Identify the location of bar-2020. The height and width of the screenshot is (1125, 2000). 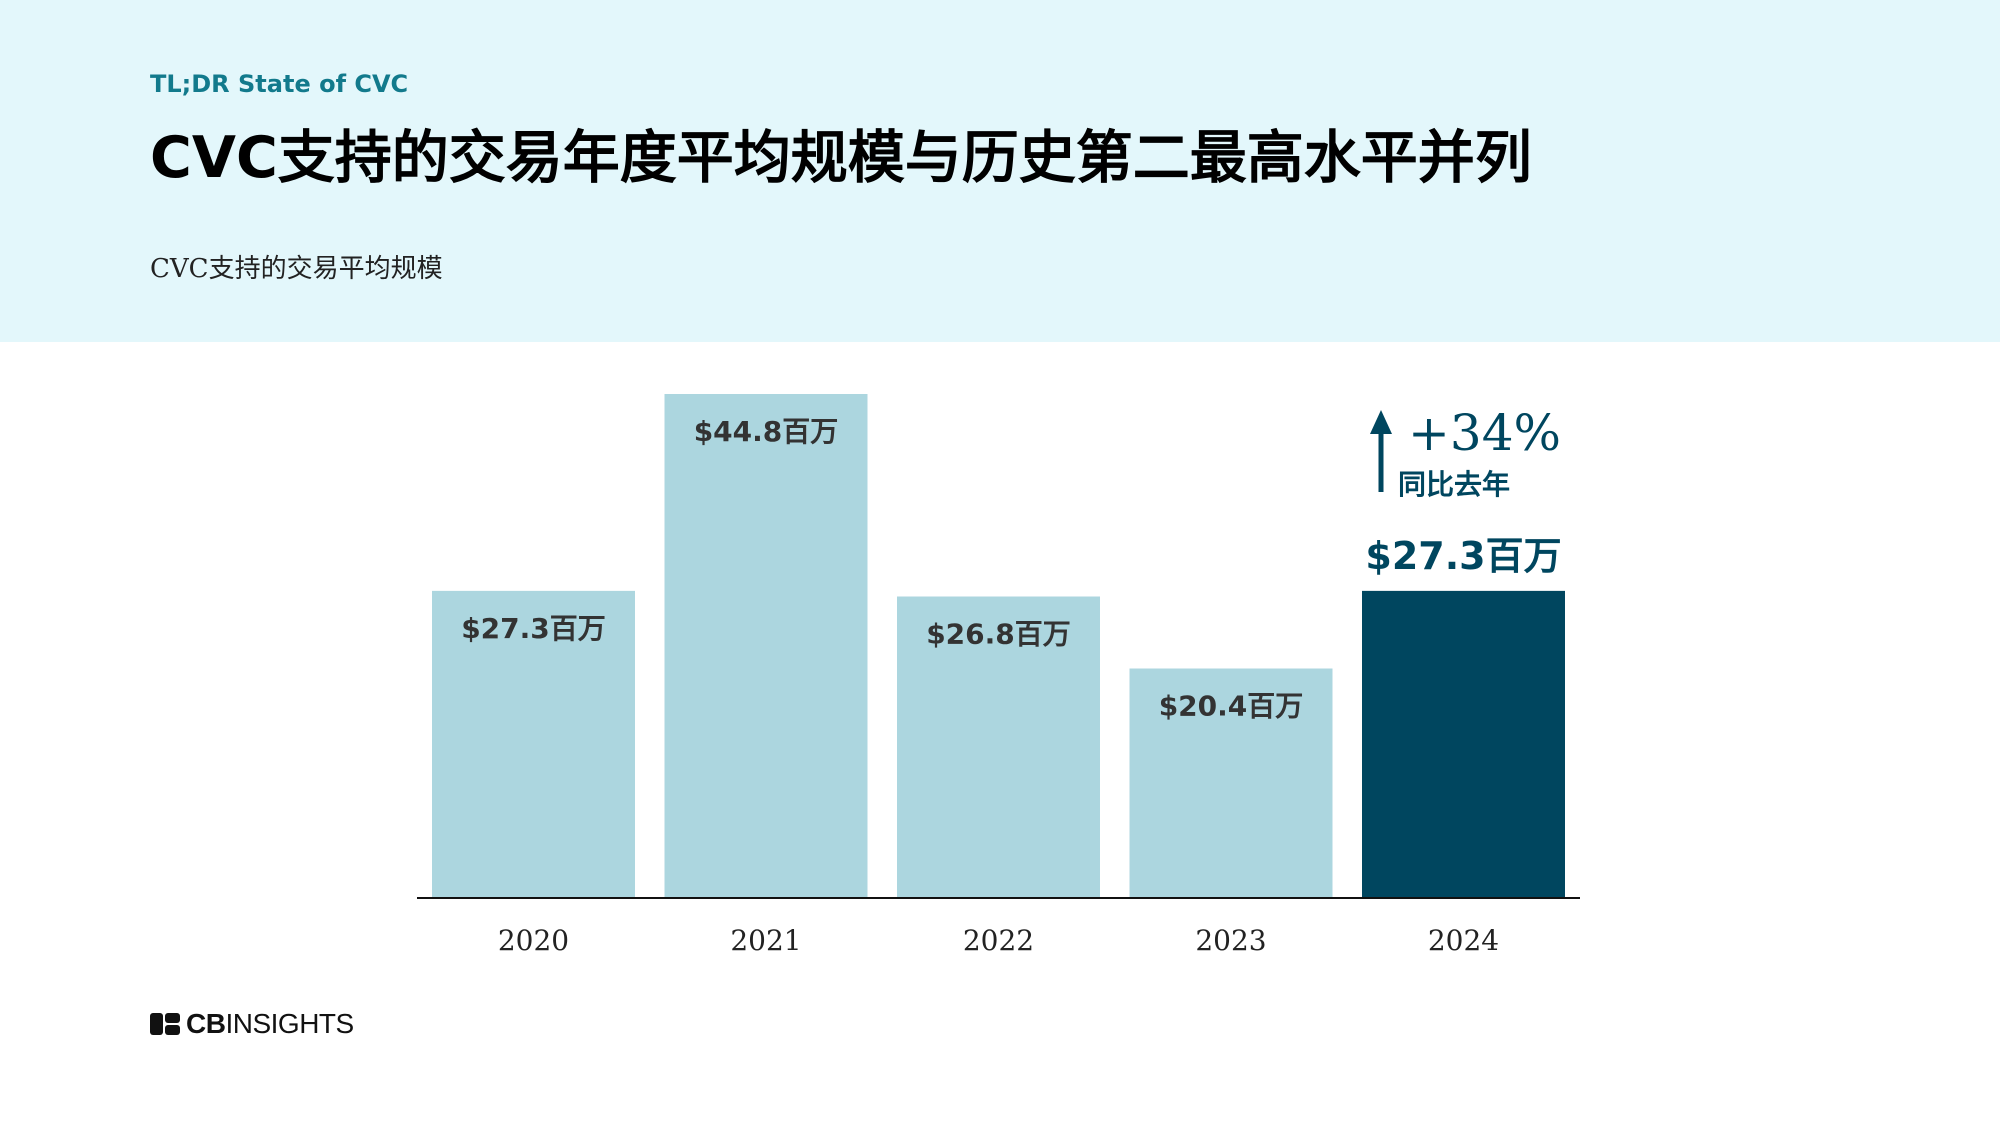
(533, 744).